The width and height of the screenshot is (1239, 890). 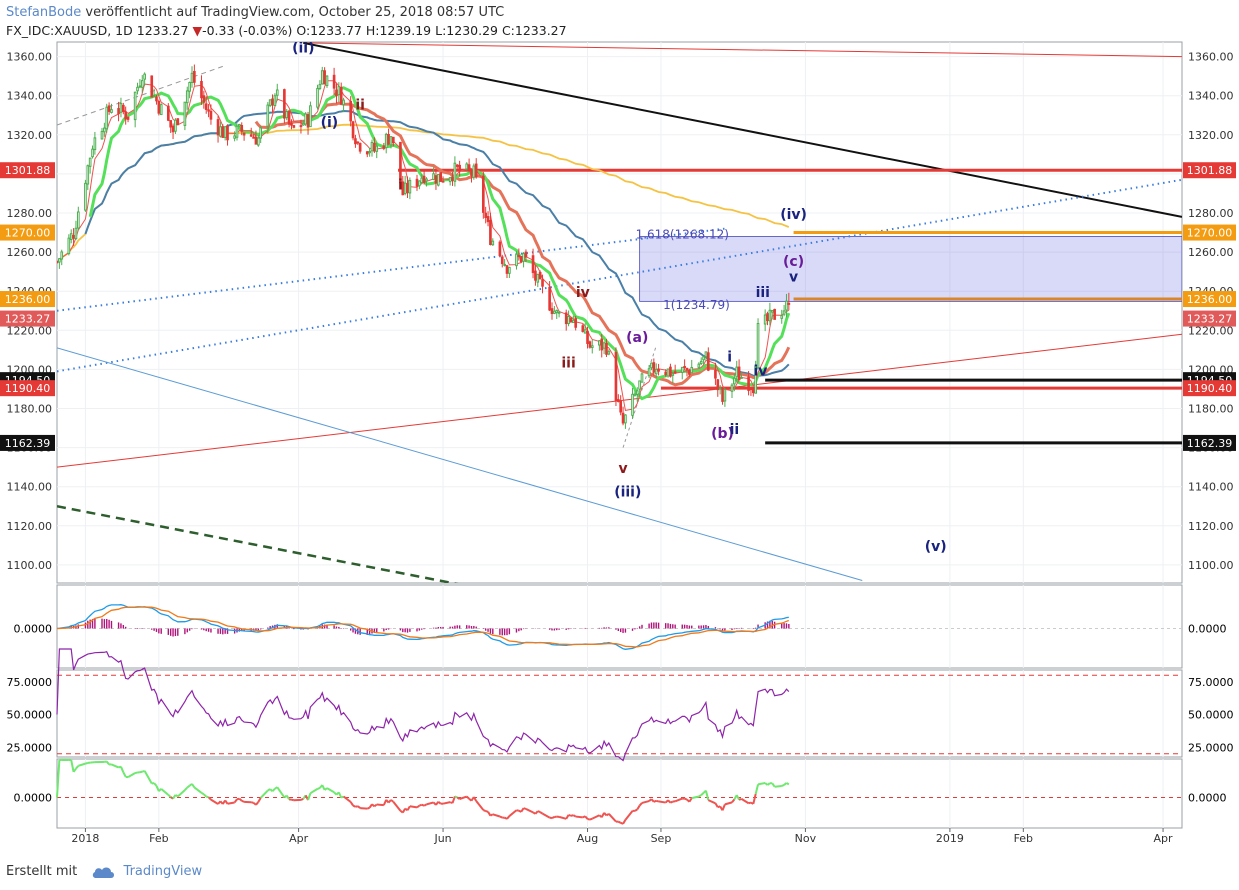 What do you see at coordinates (30, 565) in the screenshot?
I see `y-tick-label-left: 1100.00` at bounding box center [30, 565].